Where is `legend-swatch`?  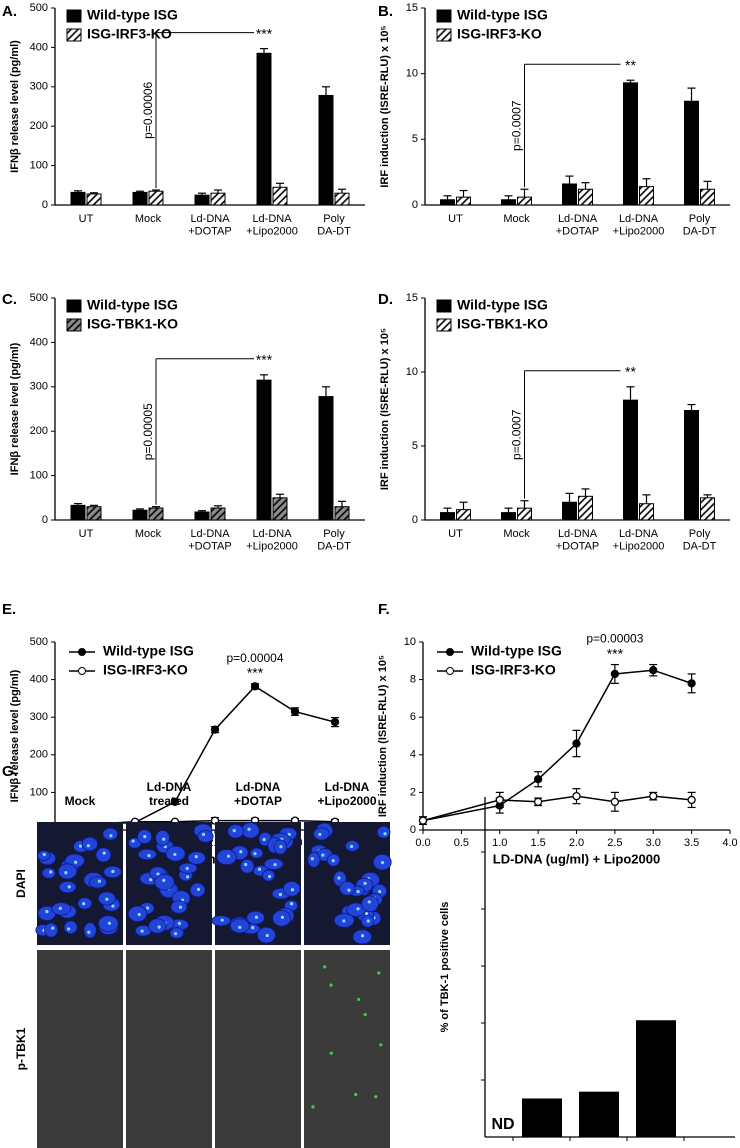 legend-swatch is located at coordinates (444, 306).